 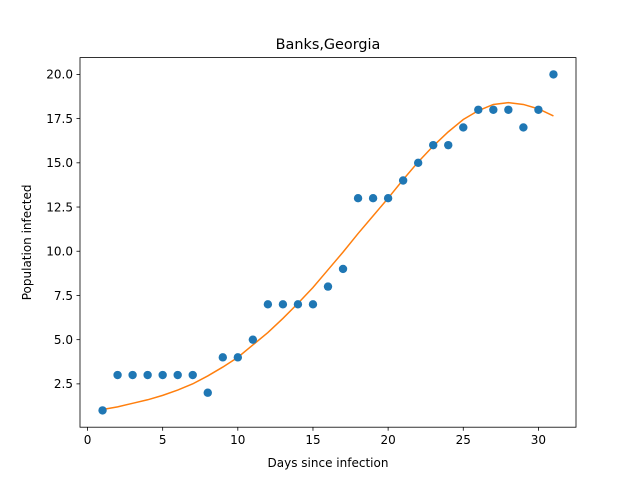 I want to click on x-axis: 0 5 10 15 20 25 30, so click(x=315, y=437).